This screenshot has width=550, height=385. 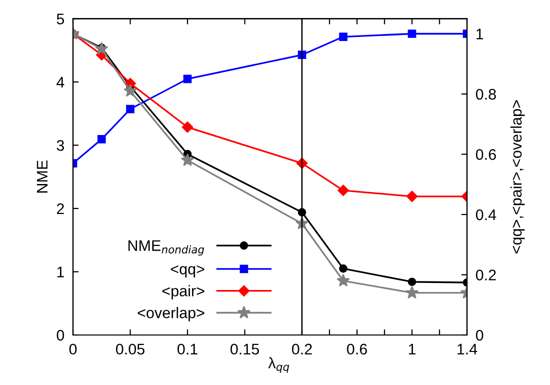 What do you see at coordinates (73, 349) in the screenshot?
I see `x-tick-label: 0` at bounding box center [73, 349].